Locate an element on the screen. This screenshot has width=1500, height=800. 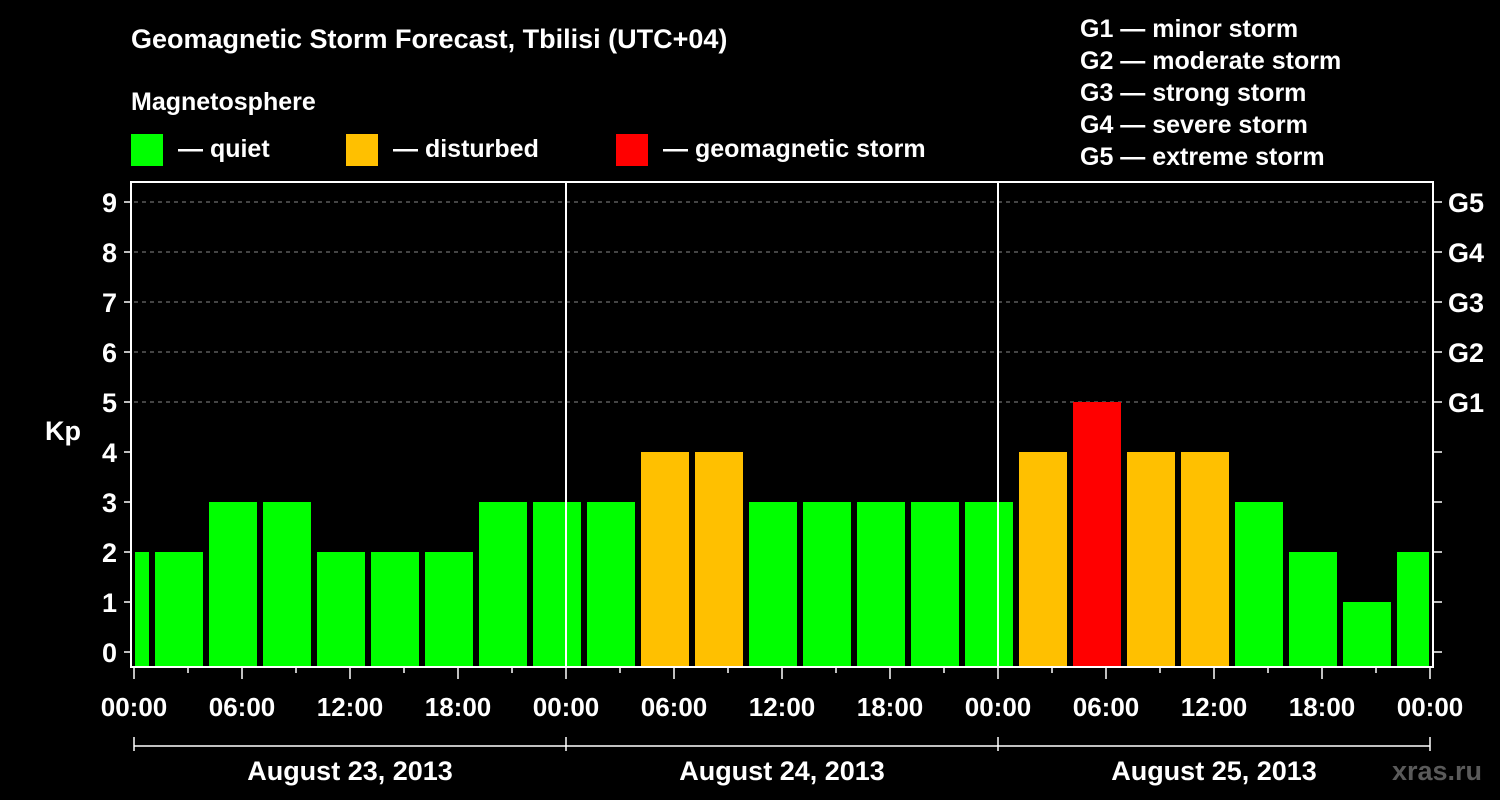
storm-level-item: G4 — severe storm is located at coordinates (1194, 125).